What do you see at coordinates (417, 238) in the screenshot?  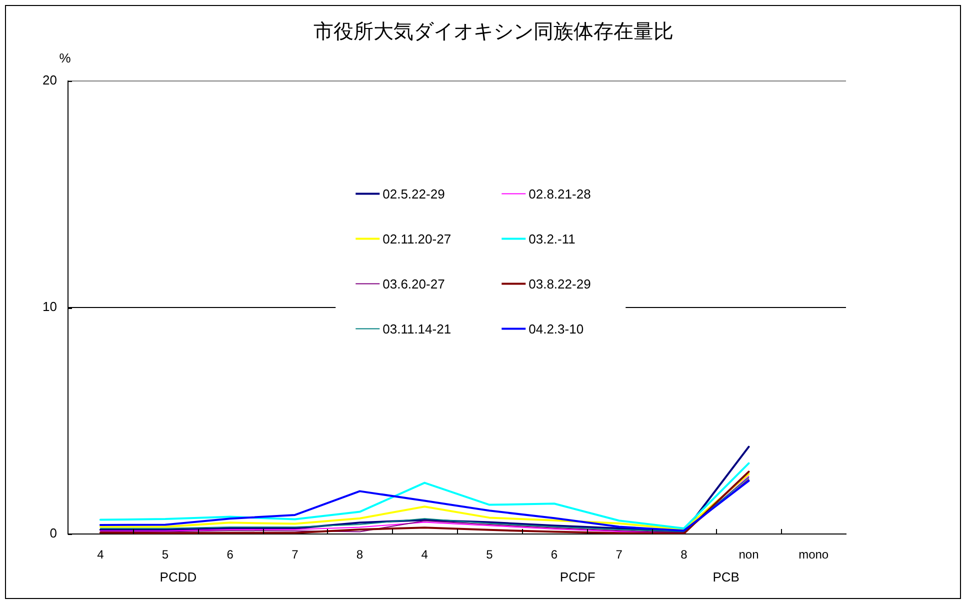 I see `legend-label: 02.11.20-27` at bounding box center [417, 238].